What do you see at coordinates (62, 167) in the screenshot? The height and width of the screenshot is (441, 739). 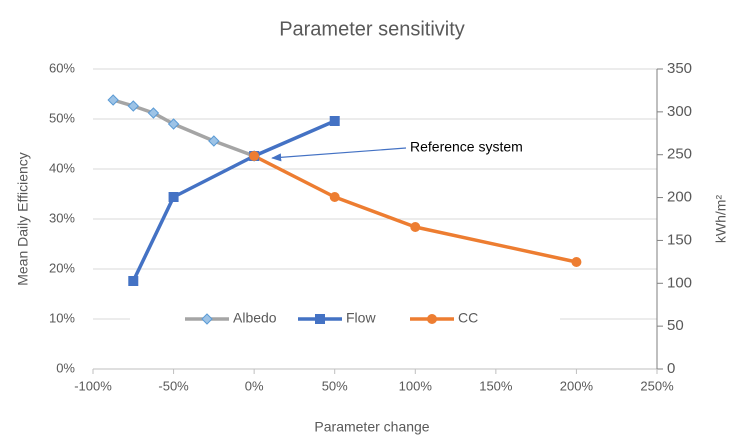 I see `y-tick-label: 40%` at bounding box center [62, 167].